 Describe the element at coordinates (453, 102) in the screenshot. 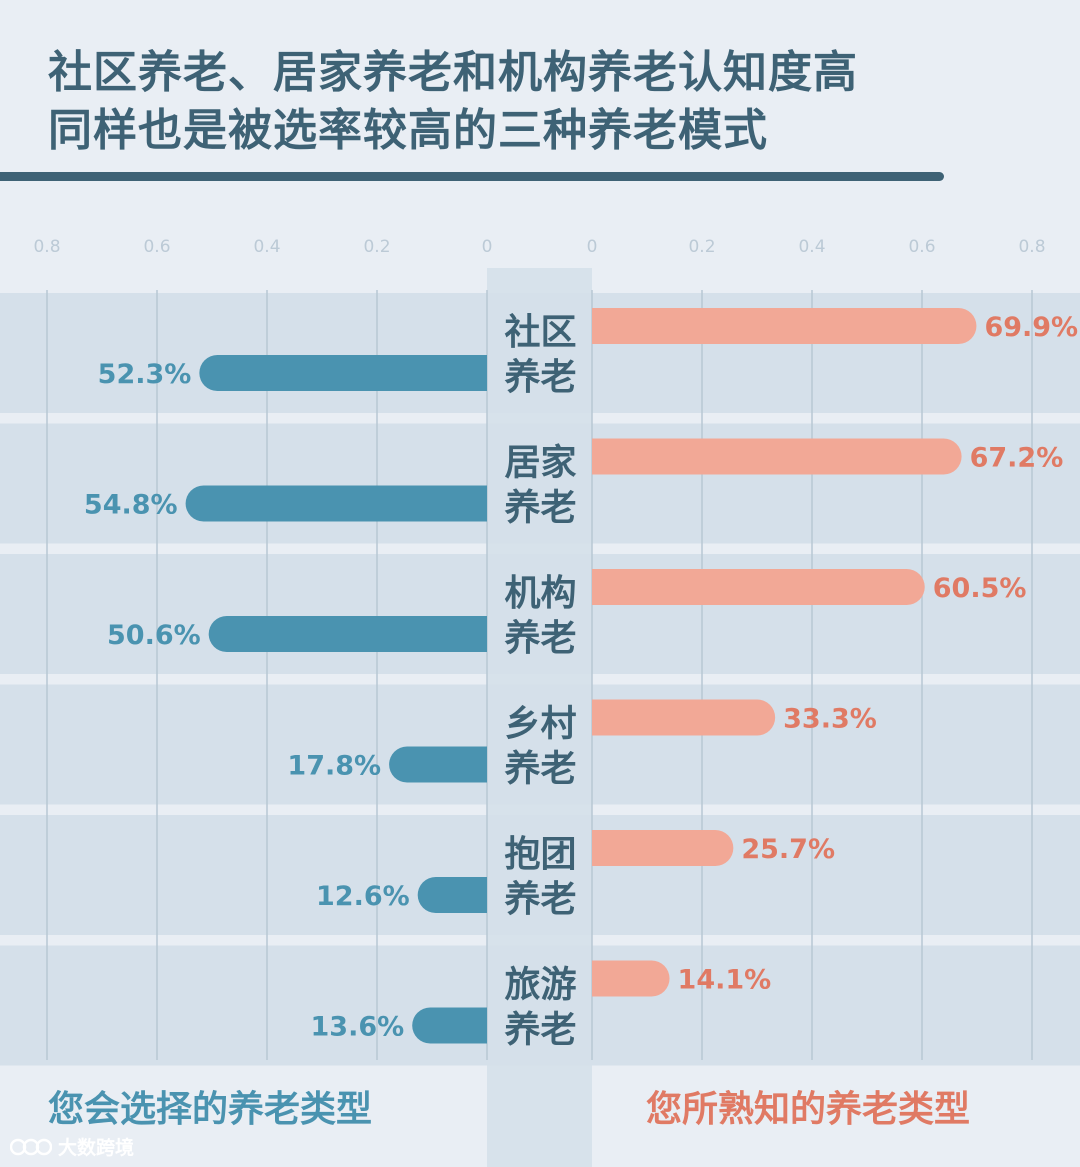

I see `page-title: 社区养老、居家养老和机构养老认知度高 同样也是被选率较高的三种养老模式` at that location.